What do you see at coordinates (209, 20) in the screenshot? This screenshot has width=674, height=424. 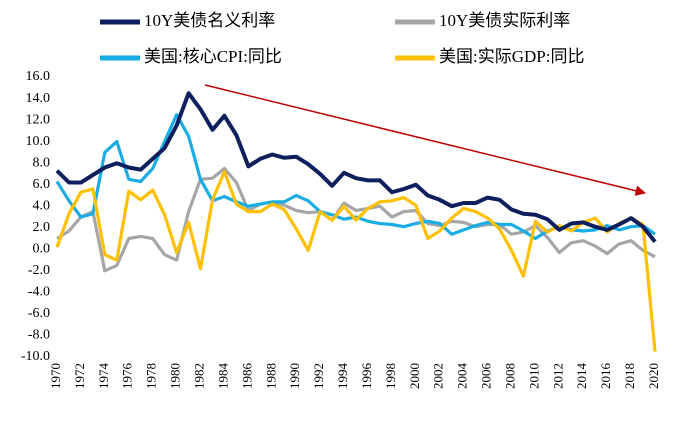 I see `legend-label: 10Y美债名义利率` at bounding box center [209, 20].